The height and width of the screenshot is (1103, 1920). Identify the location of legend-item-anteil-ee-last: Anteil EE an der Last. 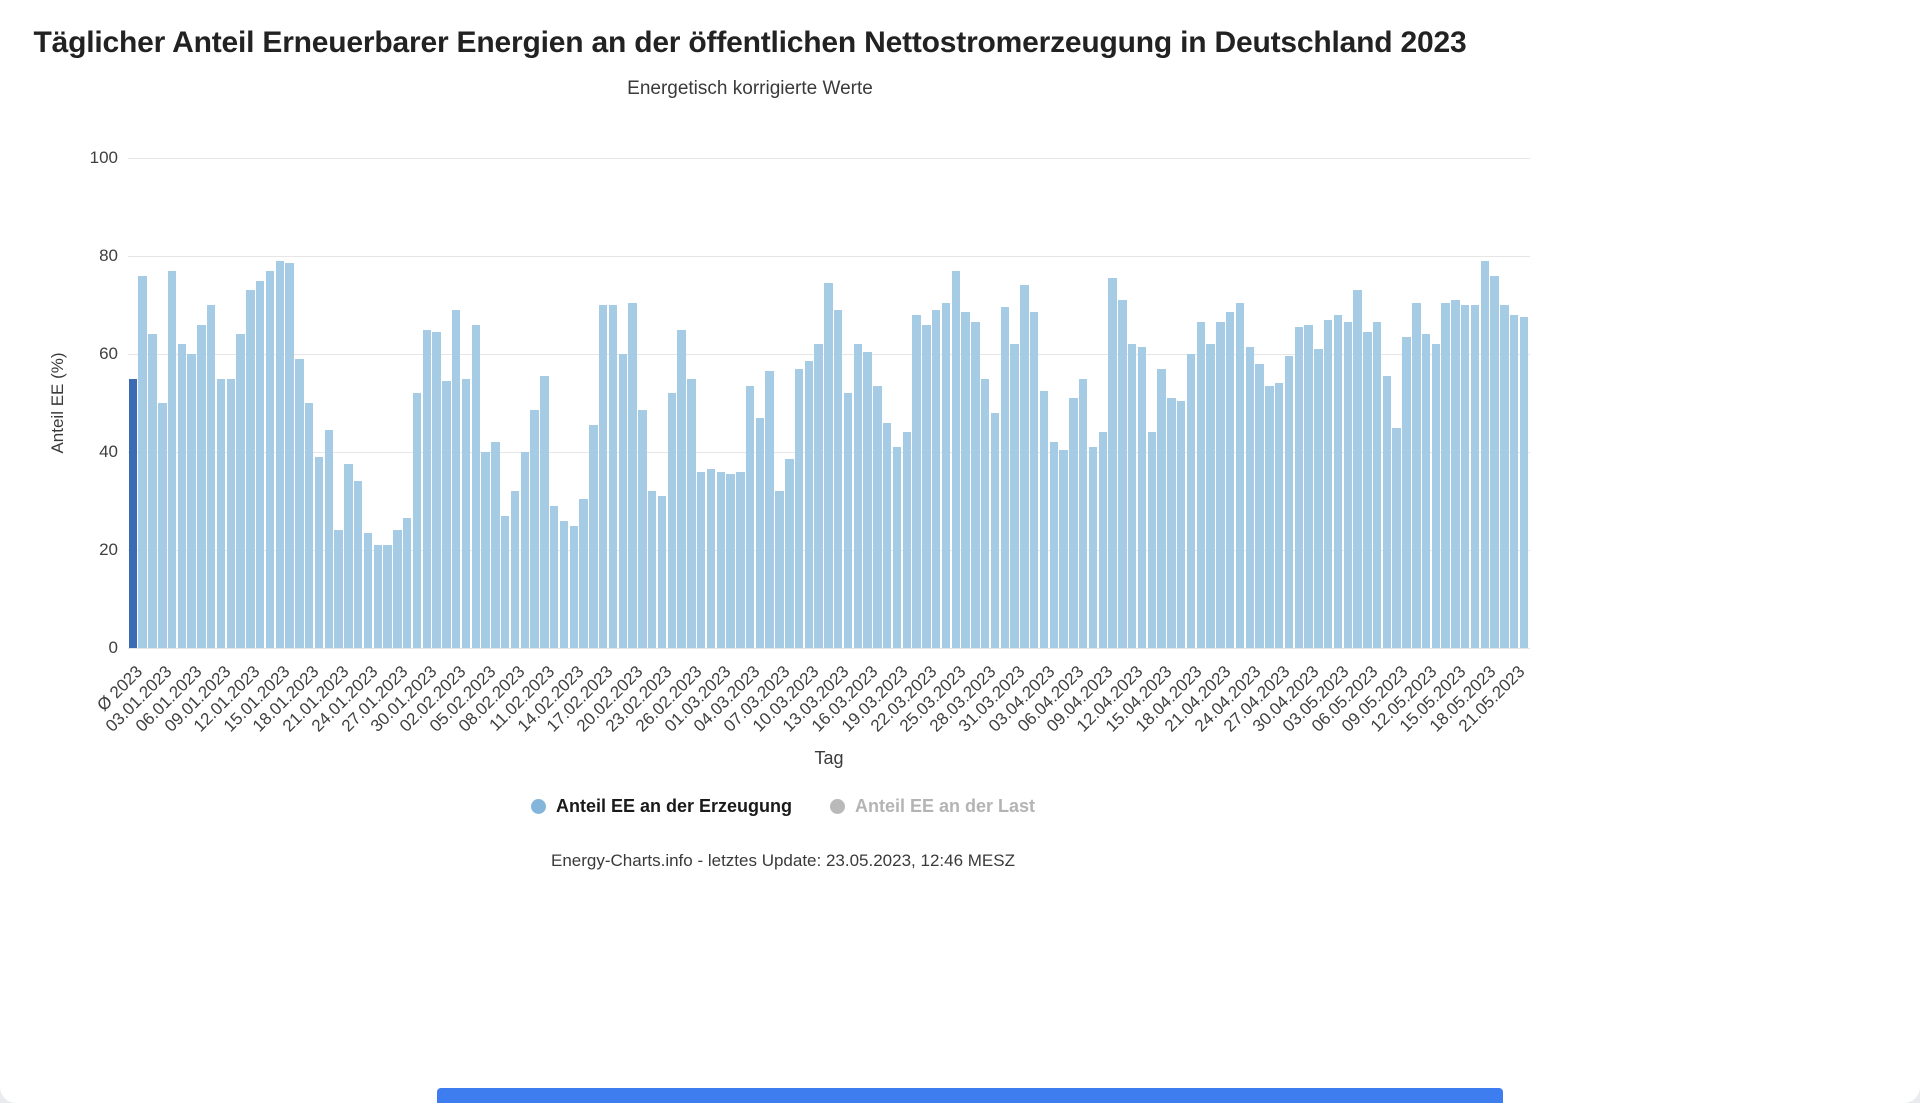
(932, 806).